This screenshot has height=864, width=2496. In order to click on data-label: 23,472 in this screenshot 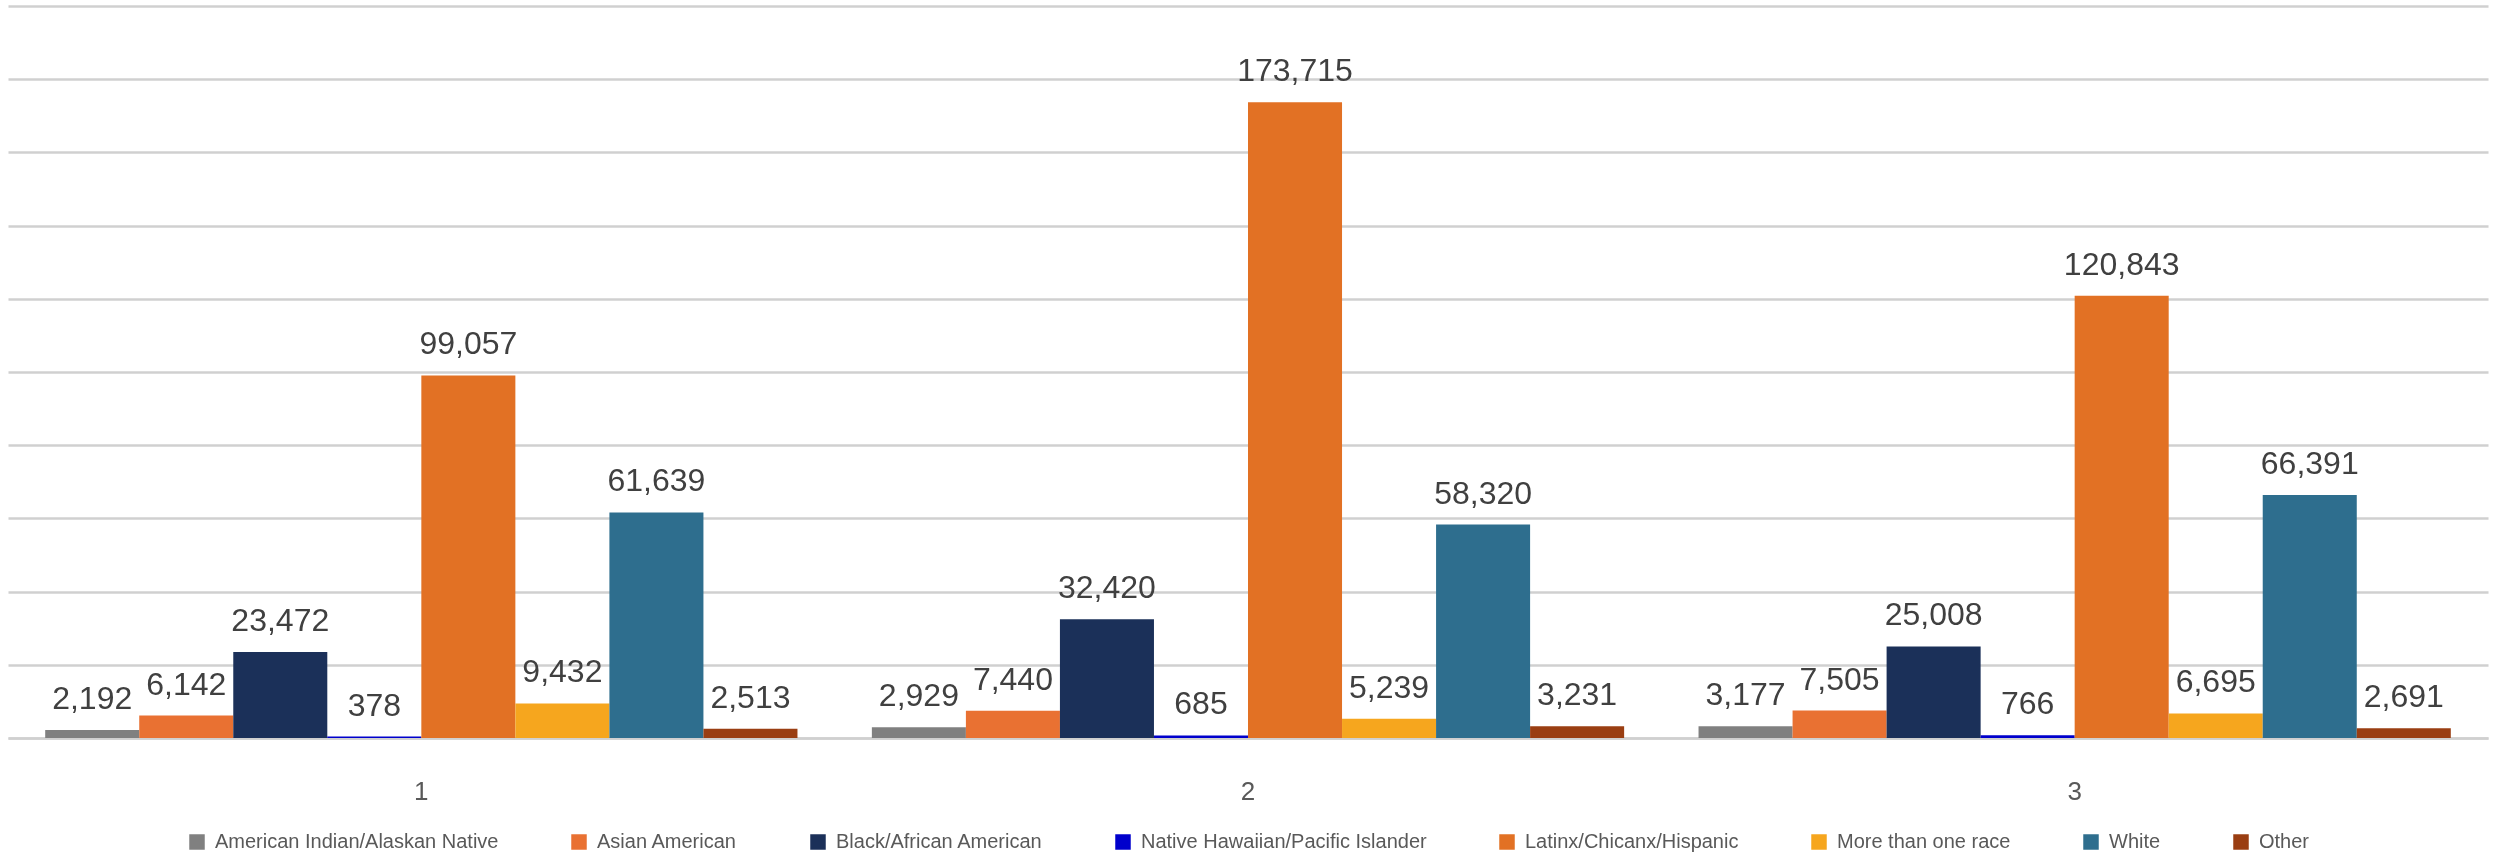, I will do `click(280, 620)`.